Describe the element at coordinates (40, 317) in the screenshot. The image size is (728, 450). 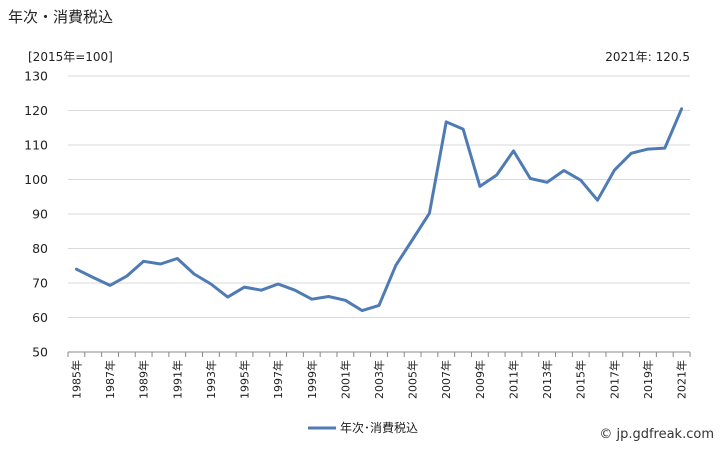
I see `y-tick-label: 60` at that location.